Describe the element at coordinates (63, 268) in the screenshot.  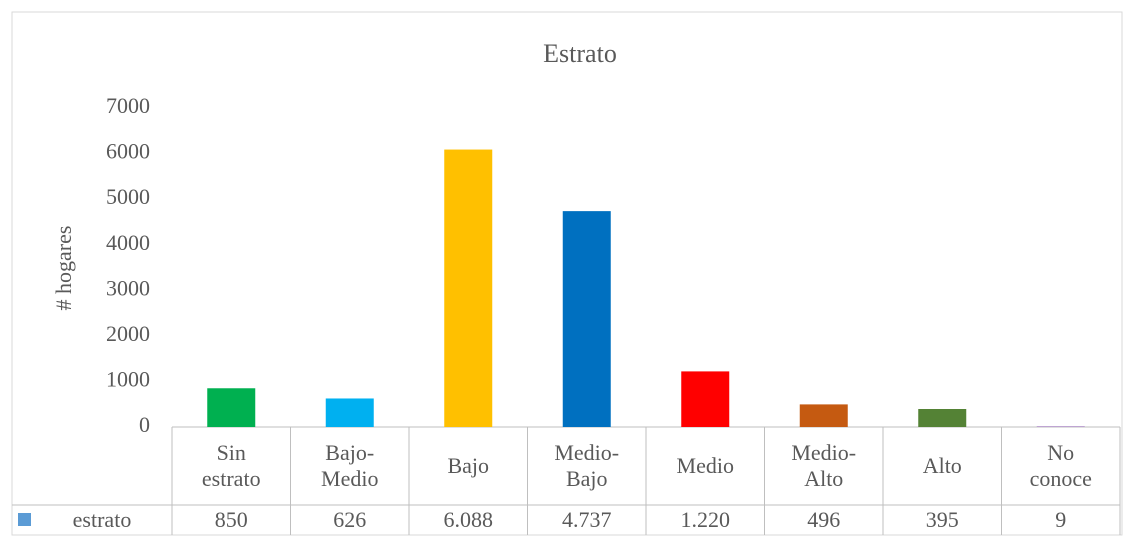
I see `y-axis-title: # hogares` at that location.